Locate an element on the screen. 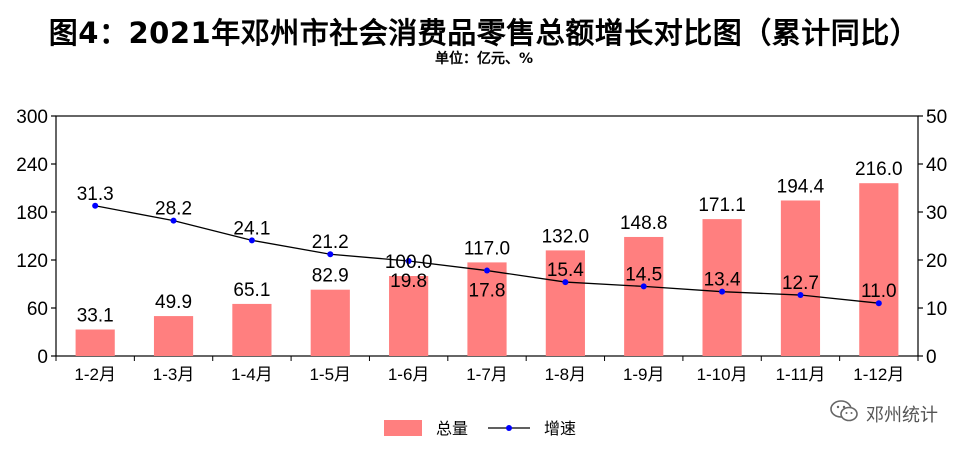 Image resolution: width=968 pixels, height=458 pixels. wechat-icon is located at coordinates (845, 413).